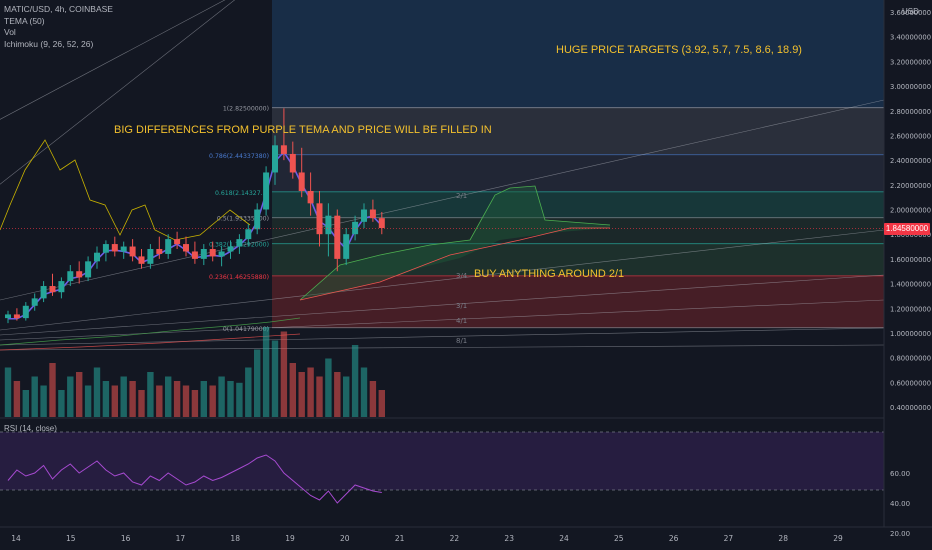 This screenshot has width=932, height=550. What do you see at coordinates (49, 43) in the screenshot?
I see `ichimoku-legend-item: Ichimoku (9, 26, 52, 26)` at bounding box center [49, 43].